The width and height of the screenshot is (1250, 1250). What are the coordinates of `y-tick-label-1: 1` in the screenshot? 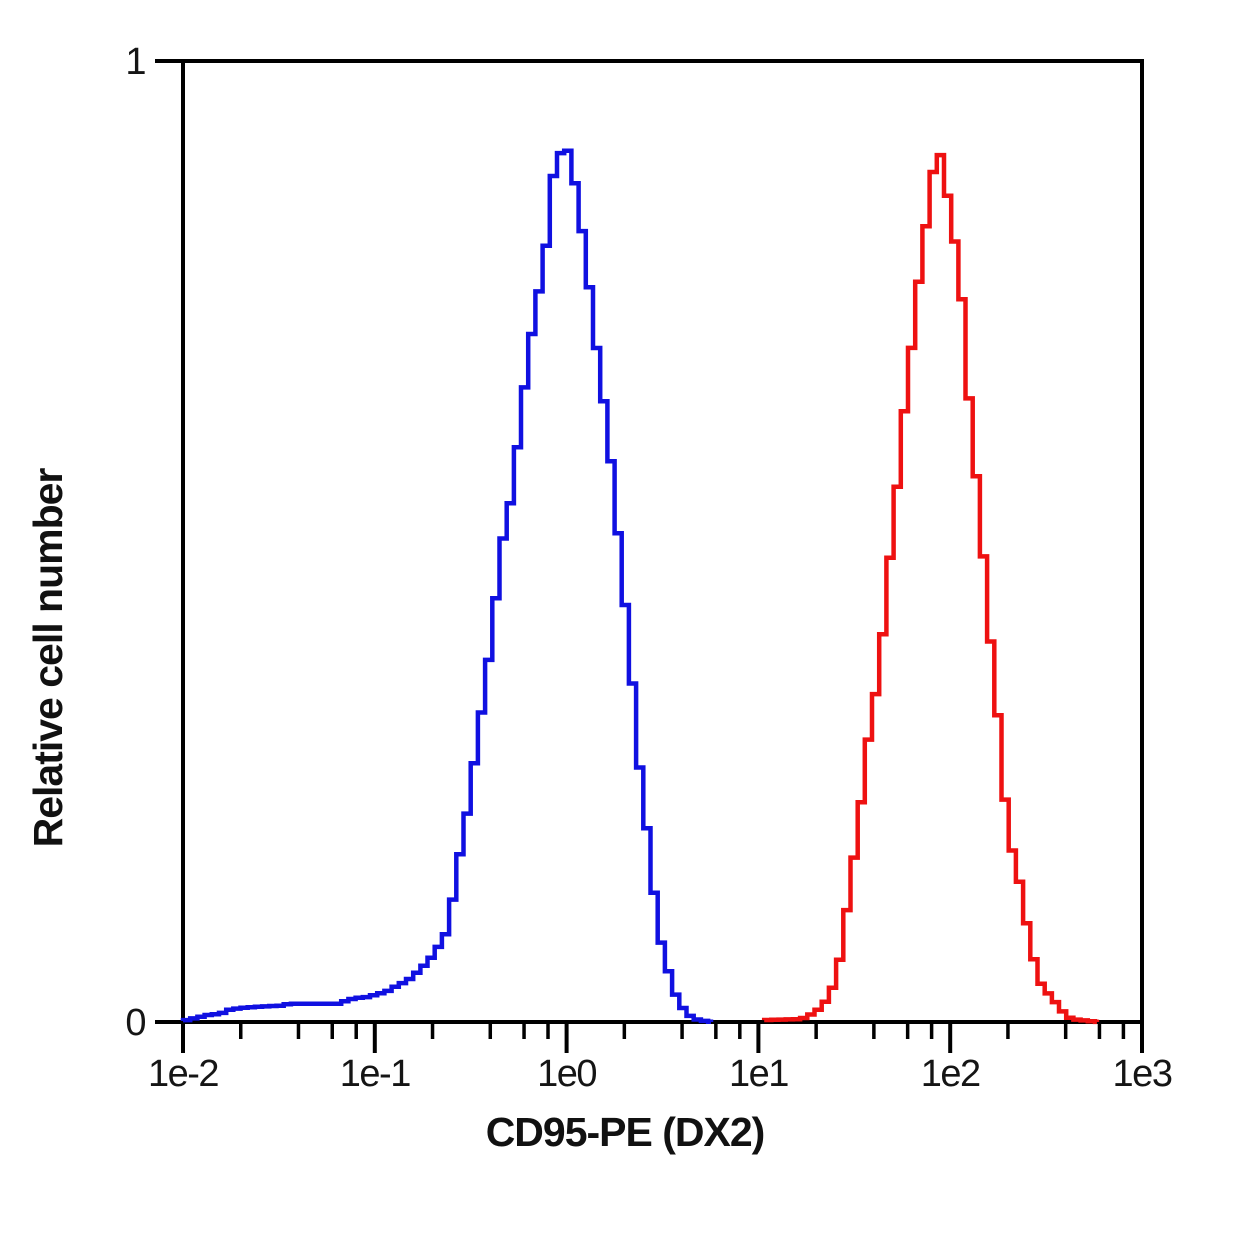 It's located at (135, 62).